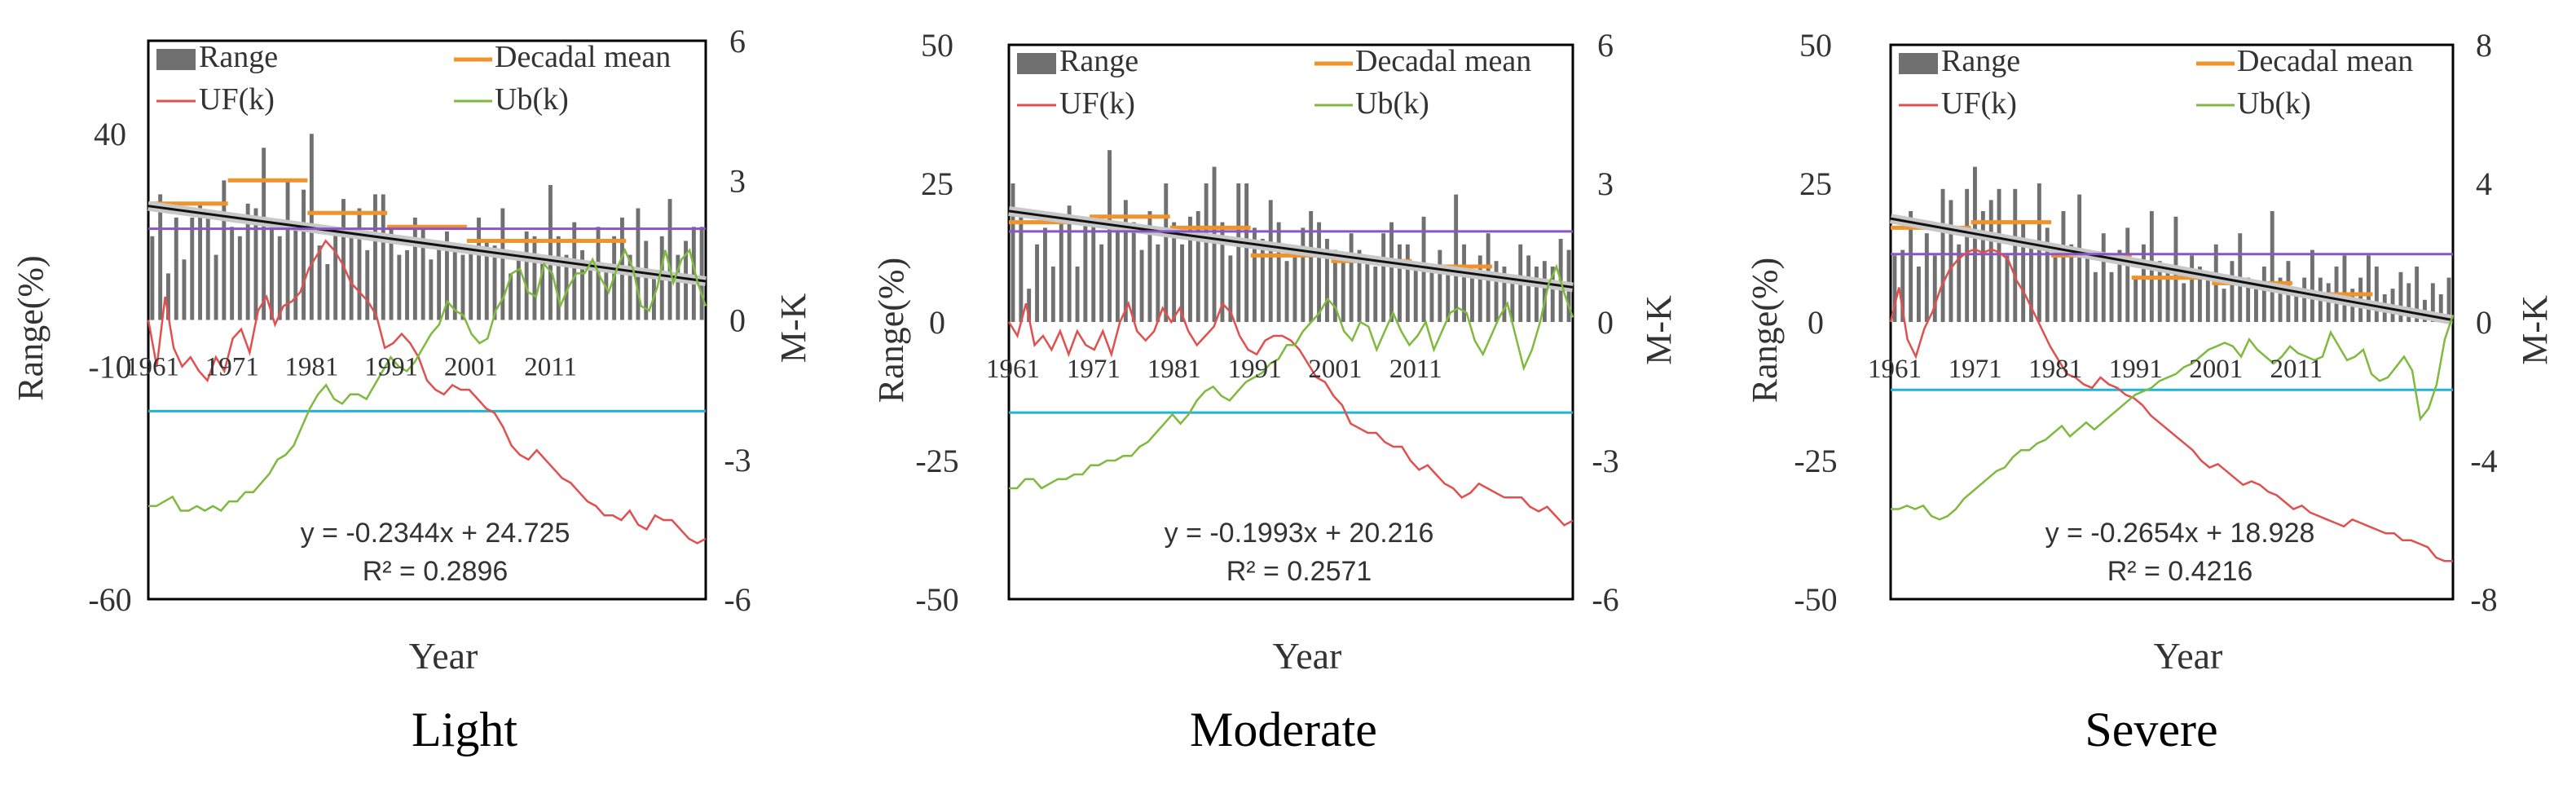 This screenshot has height=785, width=2576. I want to click on x-axis-title: Year, so click(1308, 656).